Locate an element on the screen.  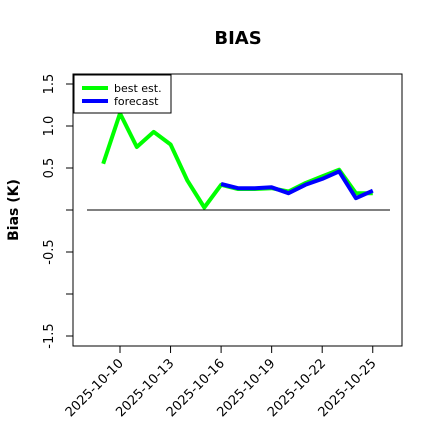
legend-label: forecast is located at coordinates (136, 101).